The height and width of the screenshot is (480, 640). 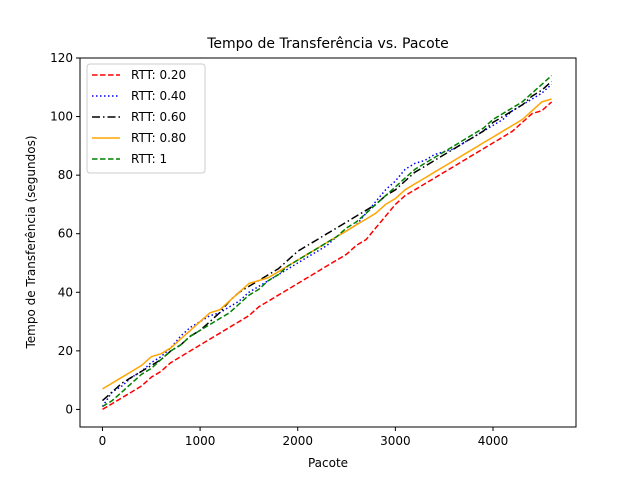 I want to click on legend-label: RTT: 0.40, so click(x=158, y=96).